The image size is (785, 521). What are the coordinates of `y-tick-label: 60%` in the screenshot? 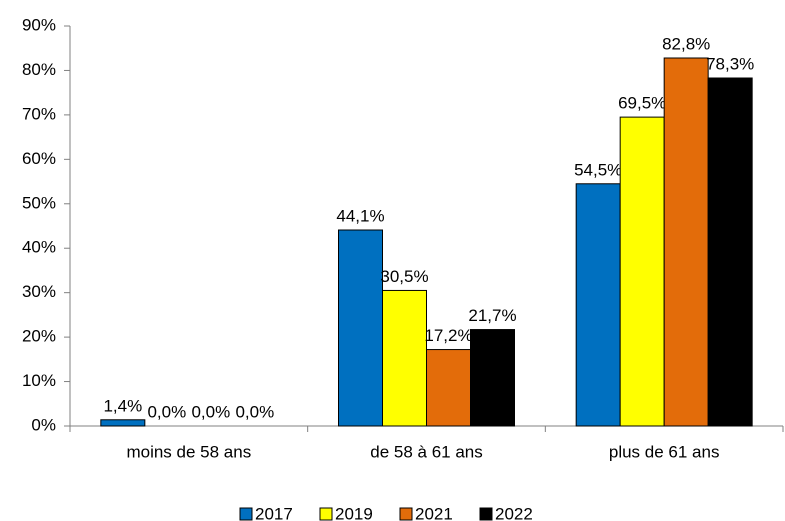 It's located at (39, 158).